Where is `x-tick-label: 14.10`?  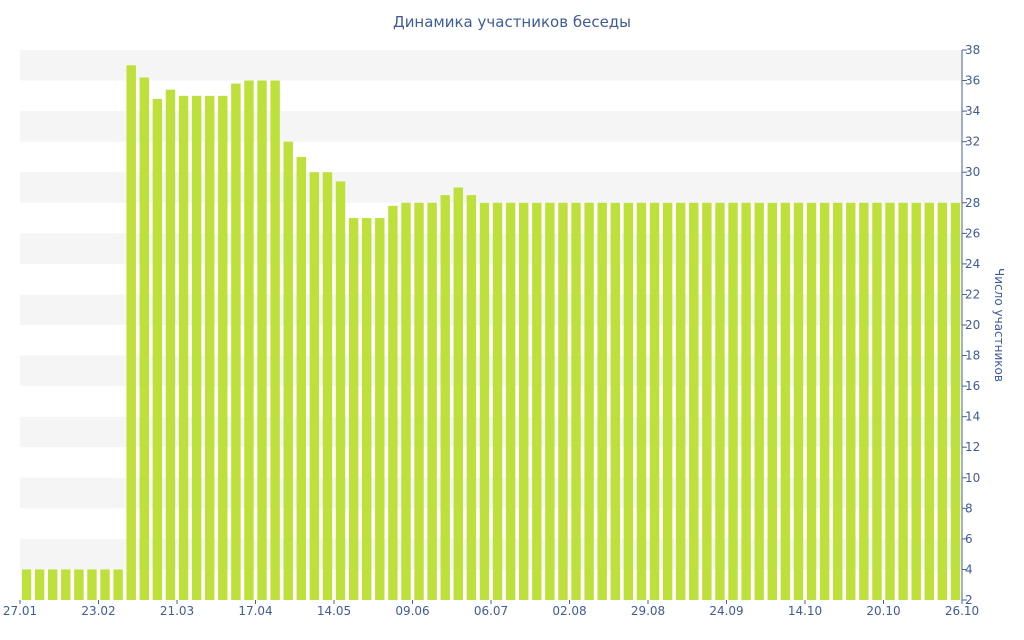
x-tick-label: 14.10 is located at coordinates (805, 611).